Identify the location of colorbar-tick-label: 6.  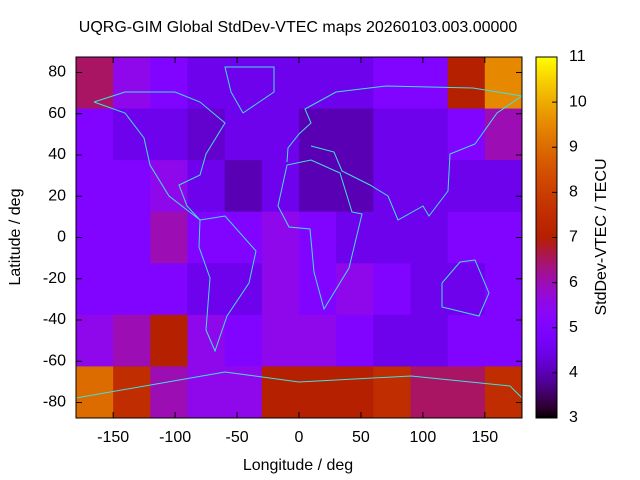
(573, 282).